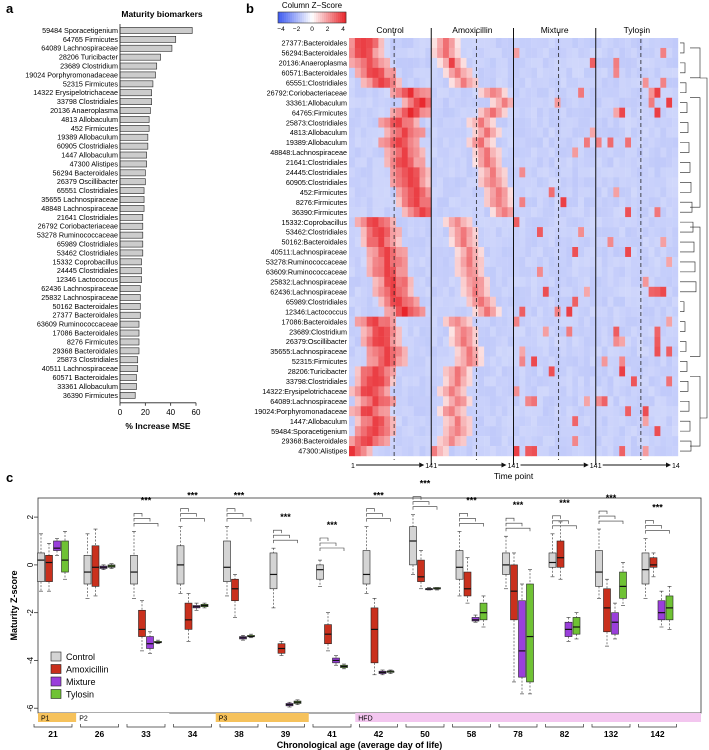 The width and height of the screenshot is (709, 750). I want to click on color-key-tick: −2, so click(297, 29).